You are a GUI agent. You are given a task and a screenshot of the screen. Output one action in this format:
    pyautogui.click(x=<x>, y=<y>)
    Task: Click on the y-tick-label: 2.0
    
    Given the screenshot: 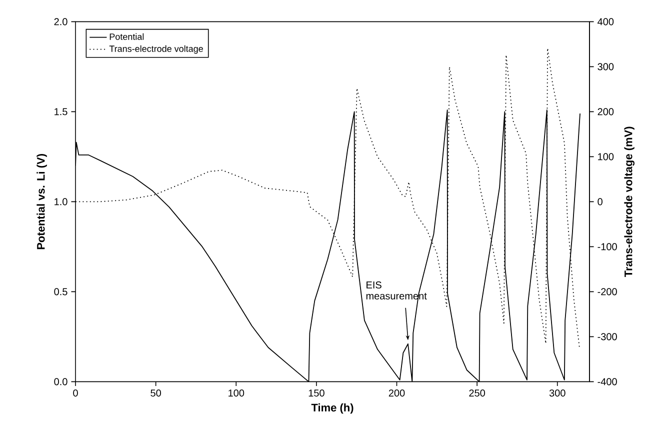 What is the action you would take?
    pyautogui.click(x=61, y=22)
    